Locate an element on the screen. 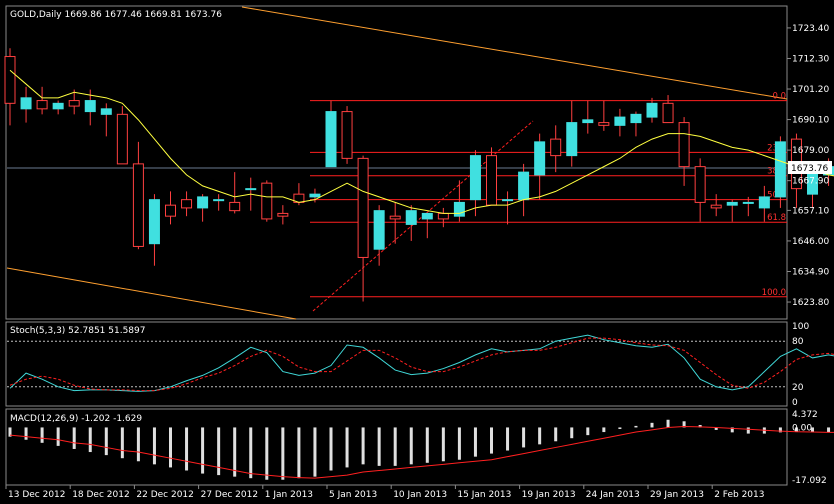  time-axis-label: 1 Jan 2013 is located at coordinates (289, 495).